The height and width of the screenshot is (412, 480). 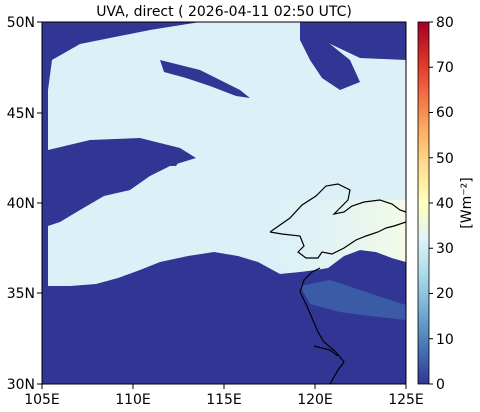 What do you see at coordinates (445, 340) in the screenshot?
I see `colorbar-tick-label: 10` at bounding box center [445, 340].